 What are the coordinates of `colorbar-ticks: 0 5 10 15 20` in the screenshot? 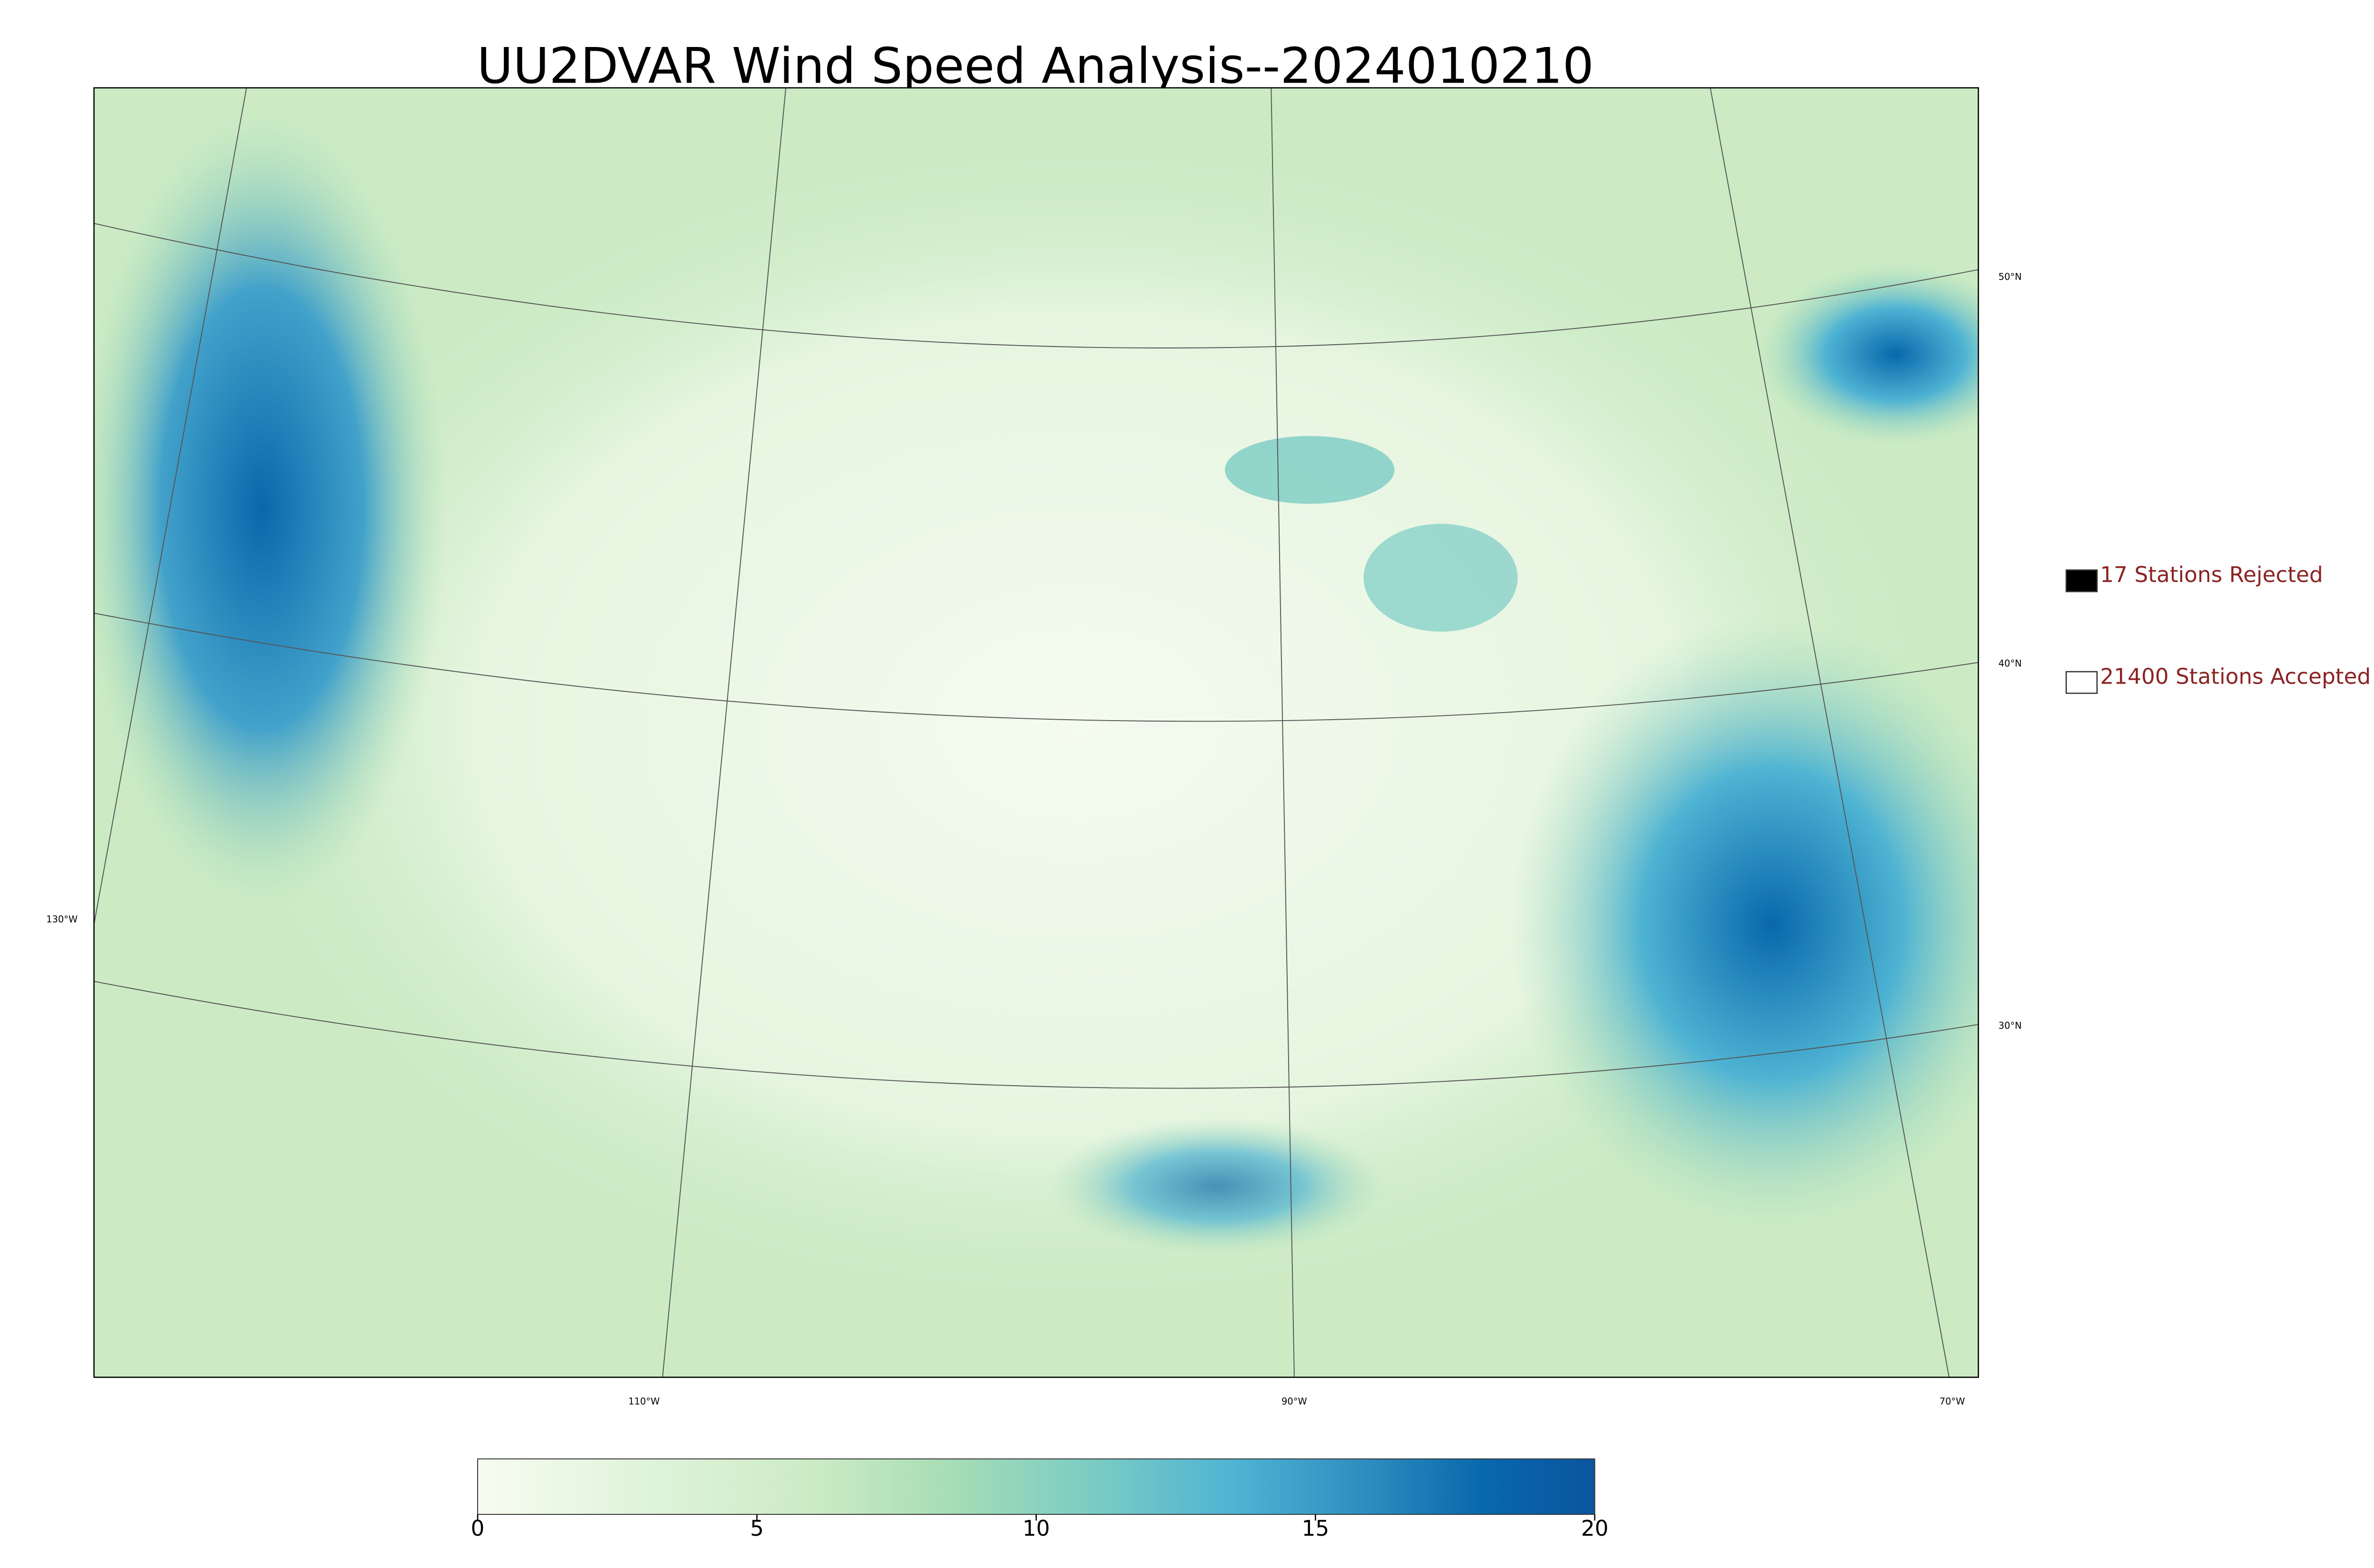 It's located at (1040, 1528).